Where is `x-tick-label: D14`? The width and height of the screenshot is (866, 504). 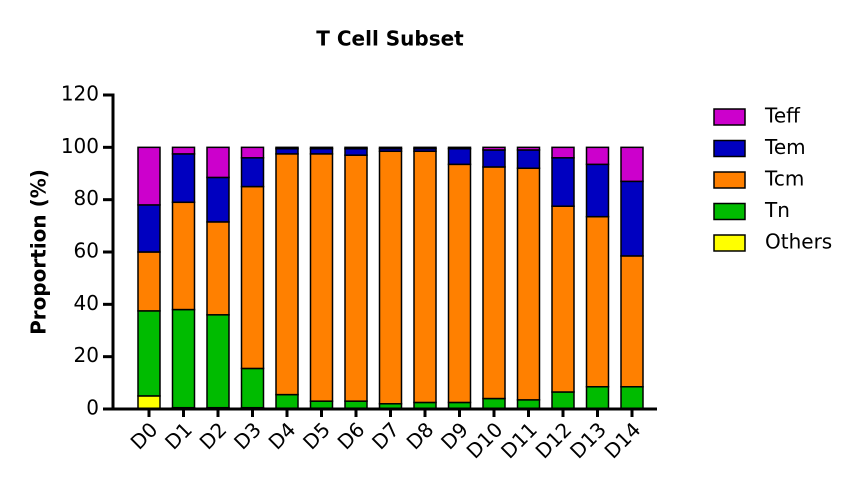 x-tick-label: D14 is located at coordinates (623, 440).